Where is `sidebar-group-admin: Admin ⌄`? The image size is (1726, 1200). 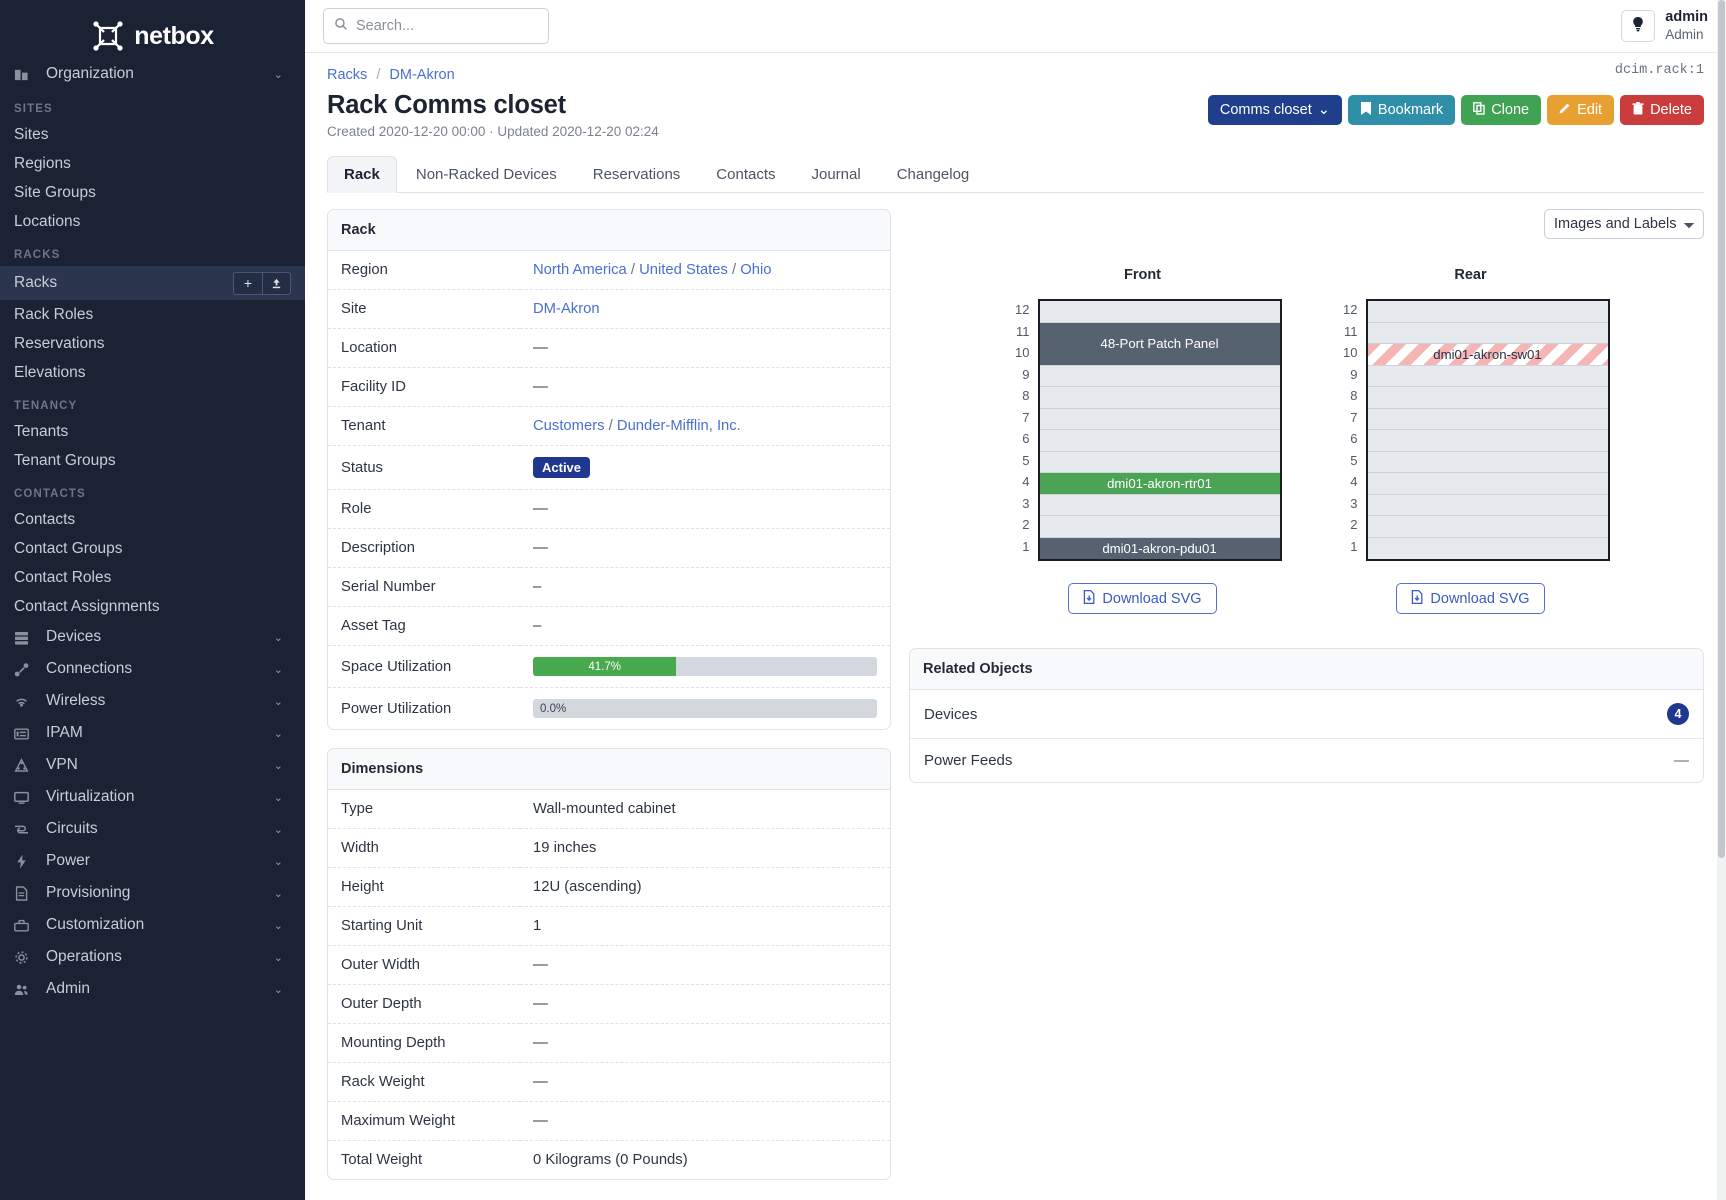
sidebar-group-admin: Admin ⌄ is located at coordinates (152, 989).